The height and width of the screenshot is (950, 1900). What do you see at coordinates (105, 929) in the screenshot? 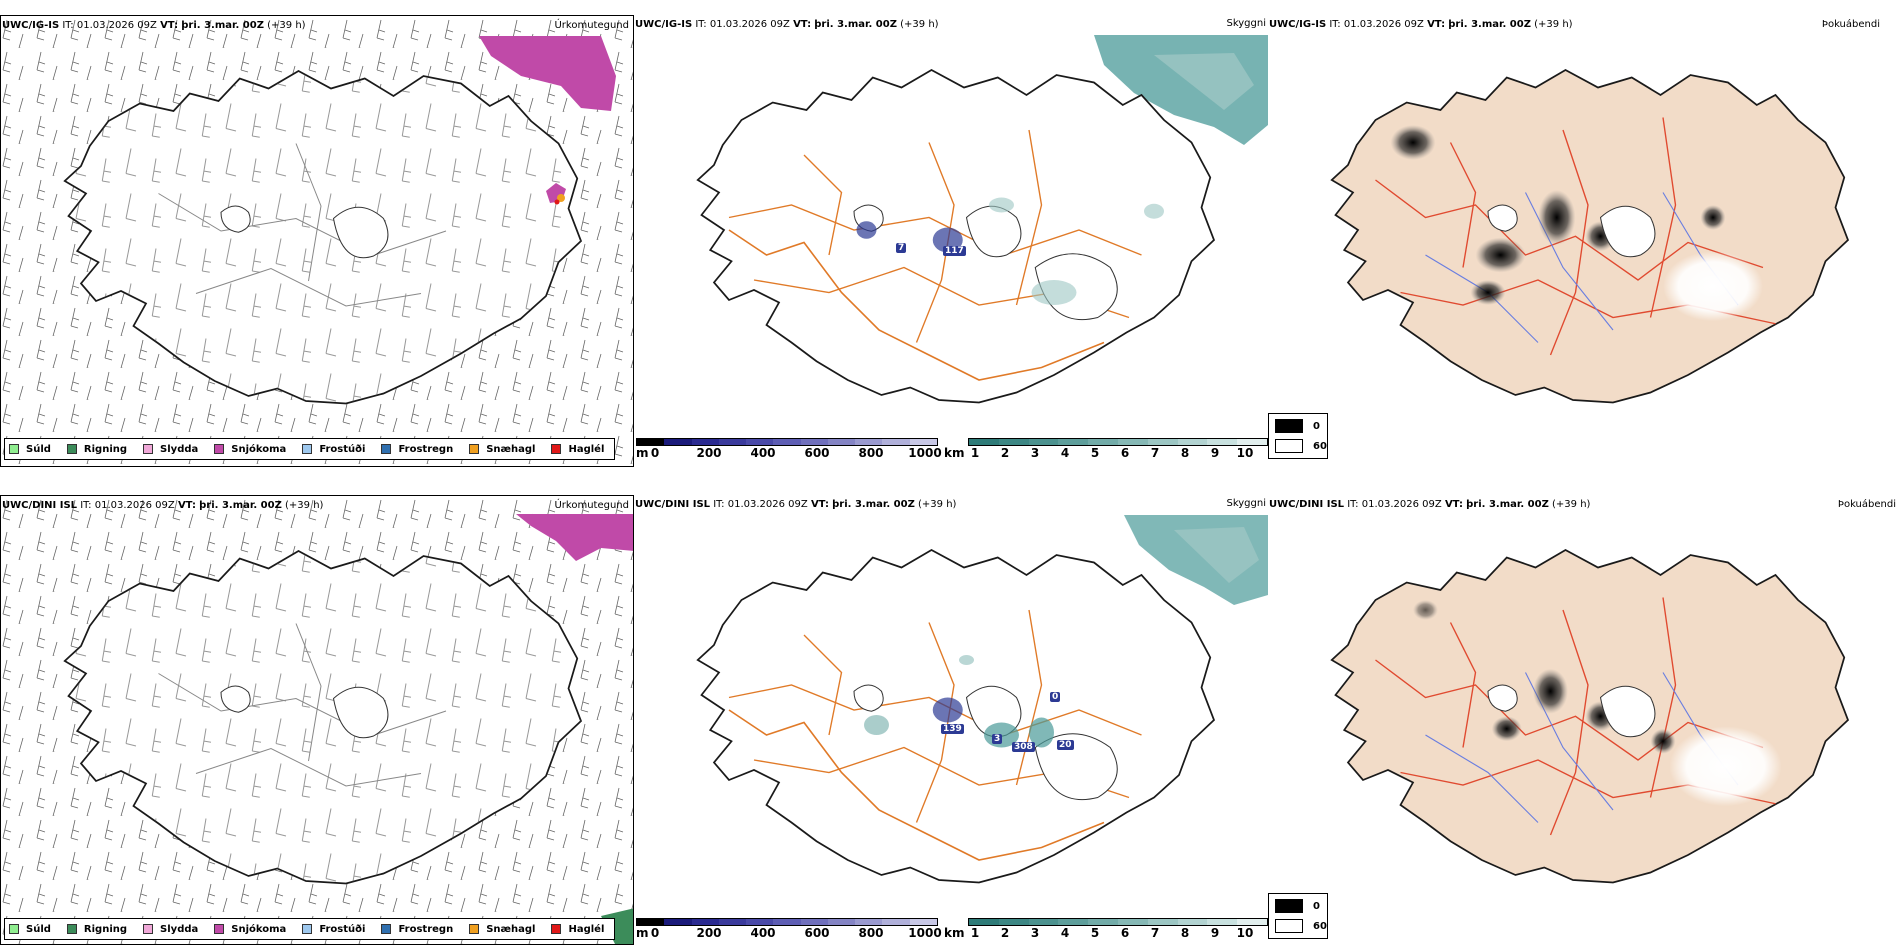
I see `precip-legend-label: Rigning` at bounding box center [105, 929].